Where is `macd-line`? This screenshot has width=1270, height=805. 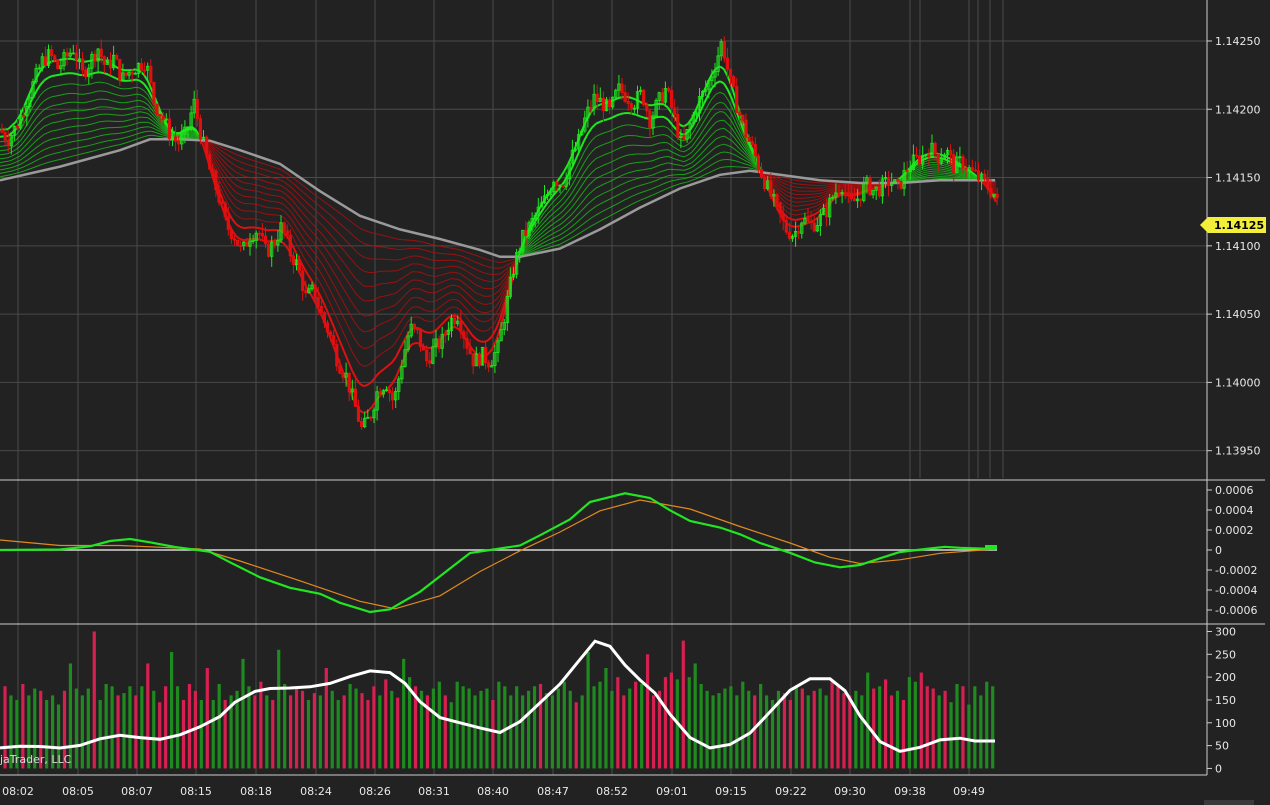
macd-line is located at coordinates (498, 553).